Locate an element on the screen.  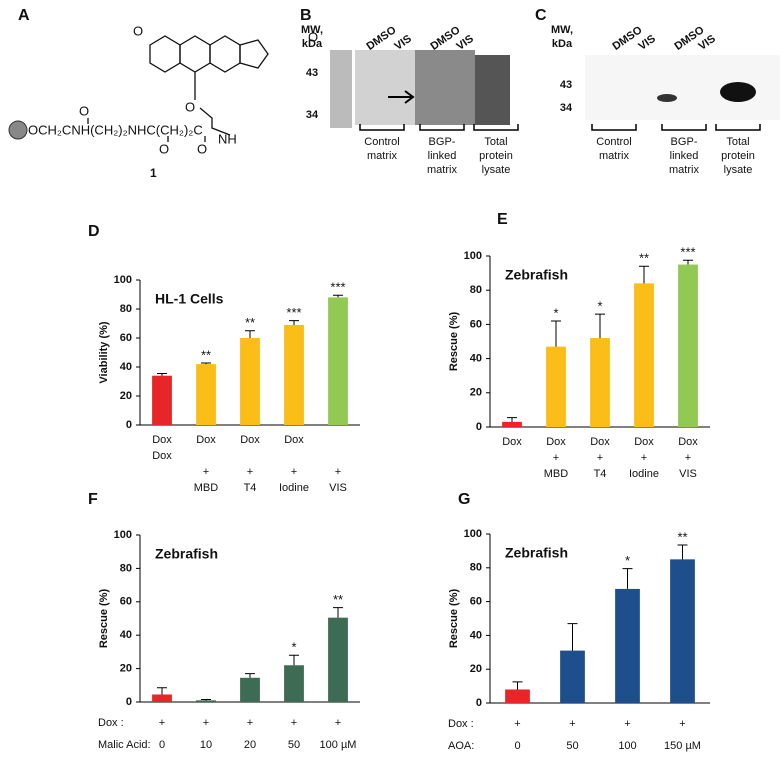
band is located at coordinates (738, 92).